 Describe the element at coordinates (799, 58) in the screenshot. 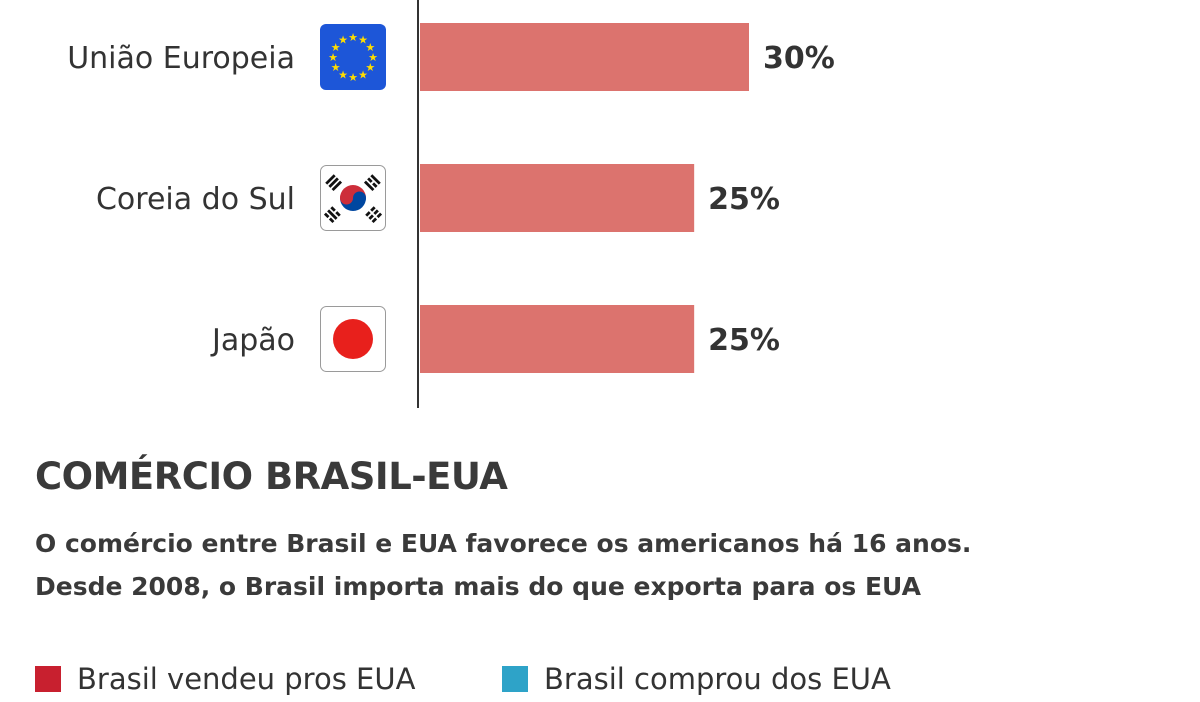

I see `value-label: 30%` at that location.